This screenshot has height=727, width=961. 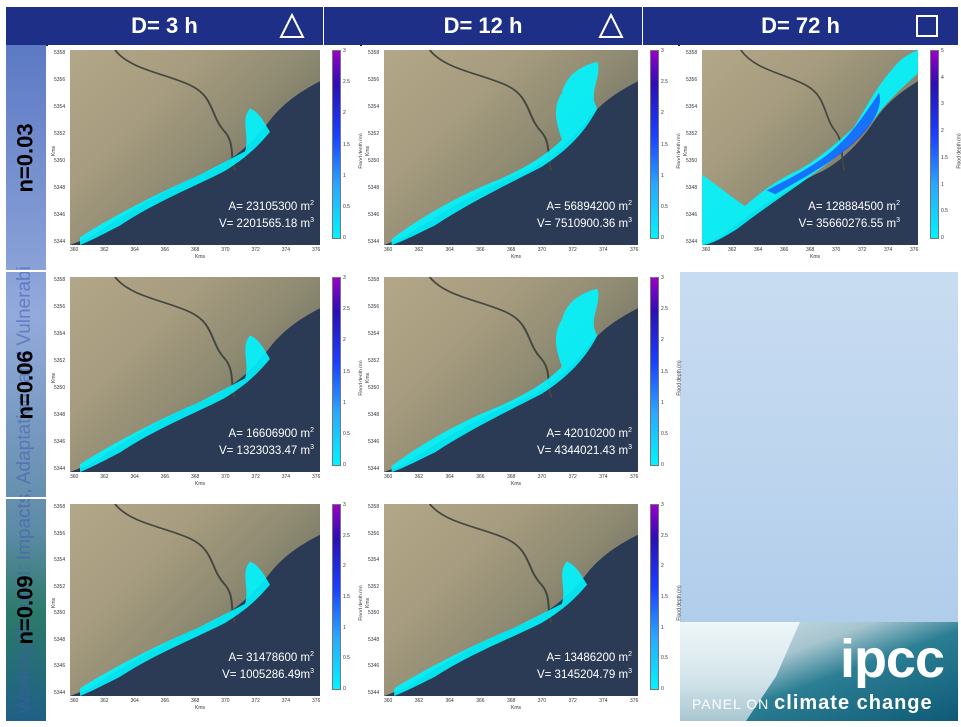 I want to click on row-label-n003: n=0.03, so click(x=26, y=157).